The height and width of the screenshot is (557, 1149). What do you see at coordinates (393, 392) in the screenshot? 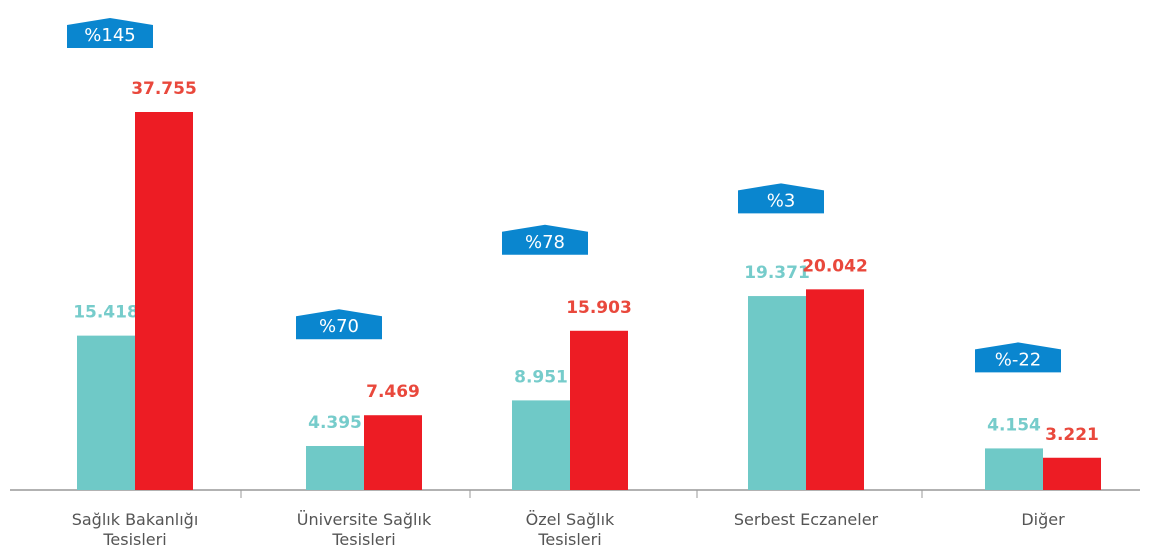
I see `value-label: 7.469` at bounding box center [393, 392].